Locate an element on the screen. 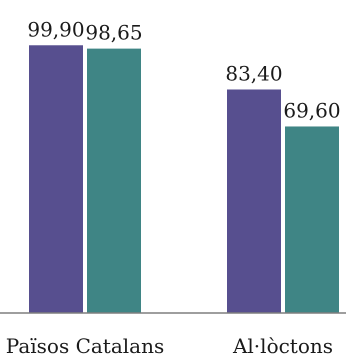 This screenshot has height=359, width=346. data-label-series1-cat1: 99,90 is located at coordinates (55, 29).